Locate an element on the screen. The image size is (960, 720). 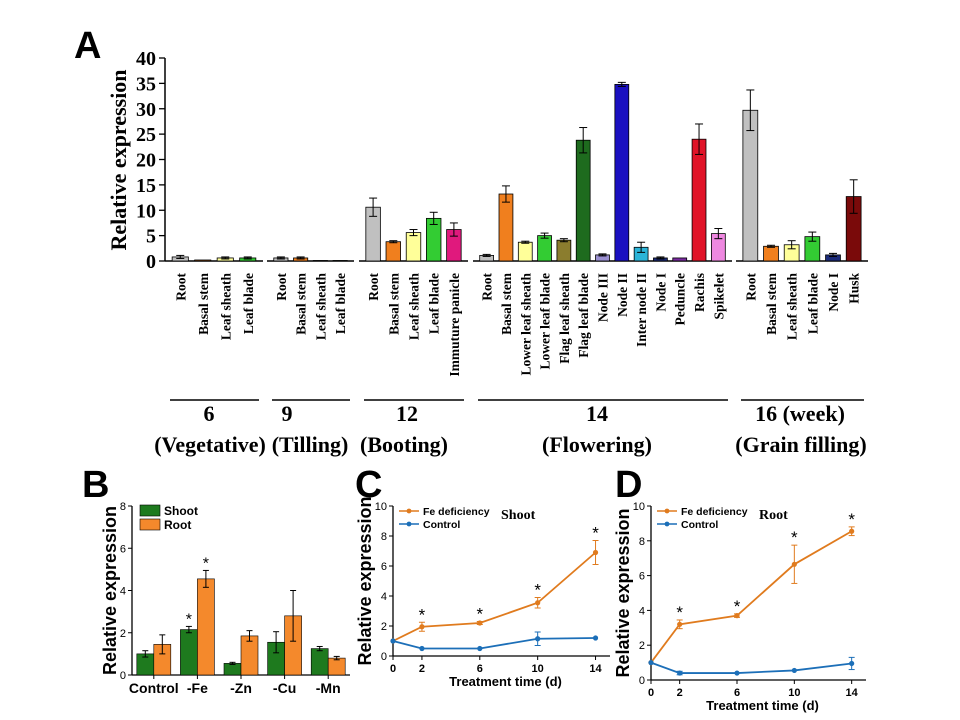
a-stage-week: 9 is located at coordinates (287, 413).